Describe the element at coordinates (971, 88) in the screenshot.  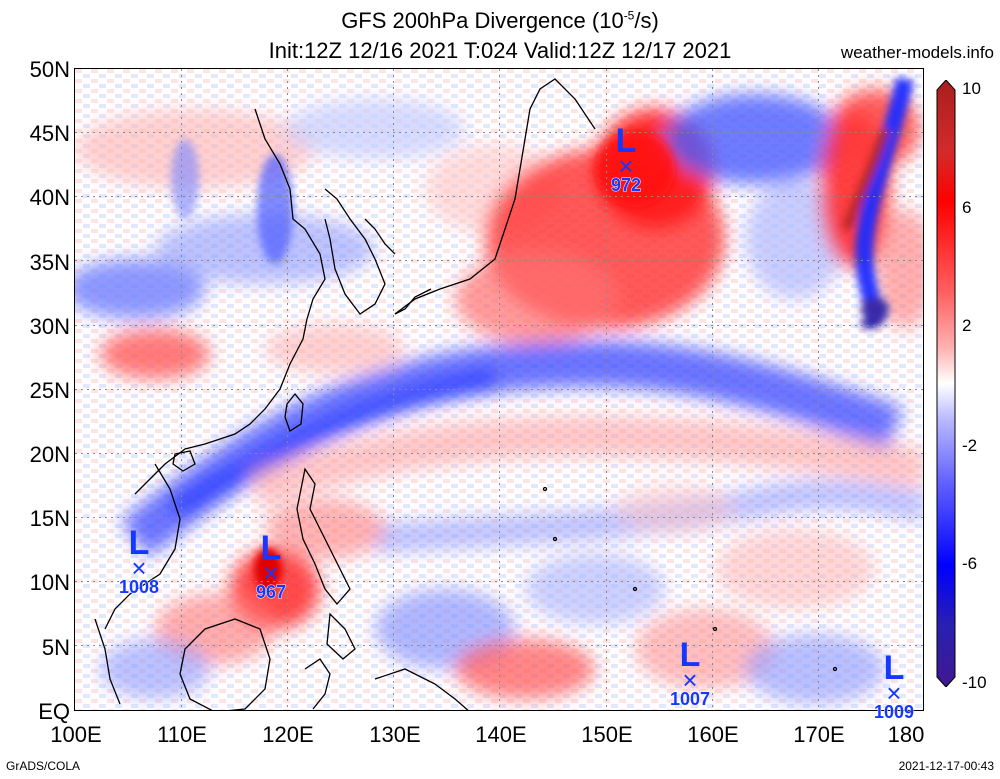
I see `colorbar-tick: 10` at that location.